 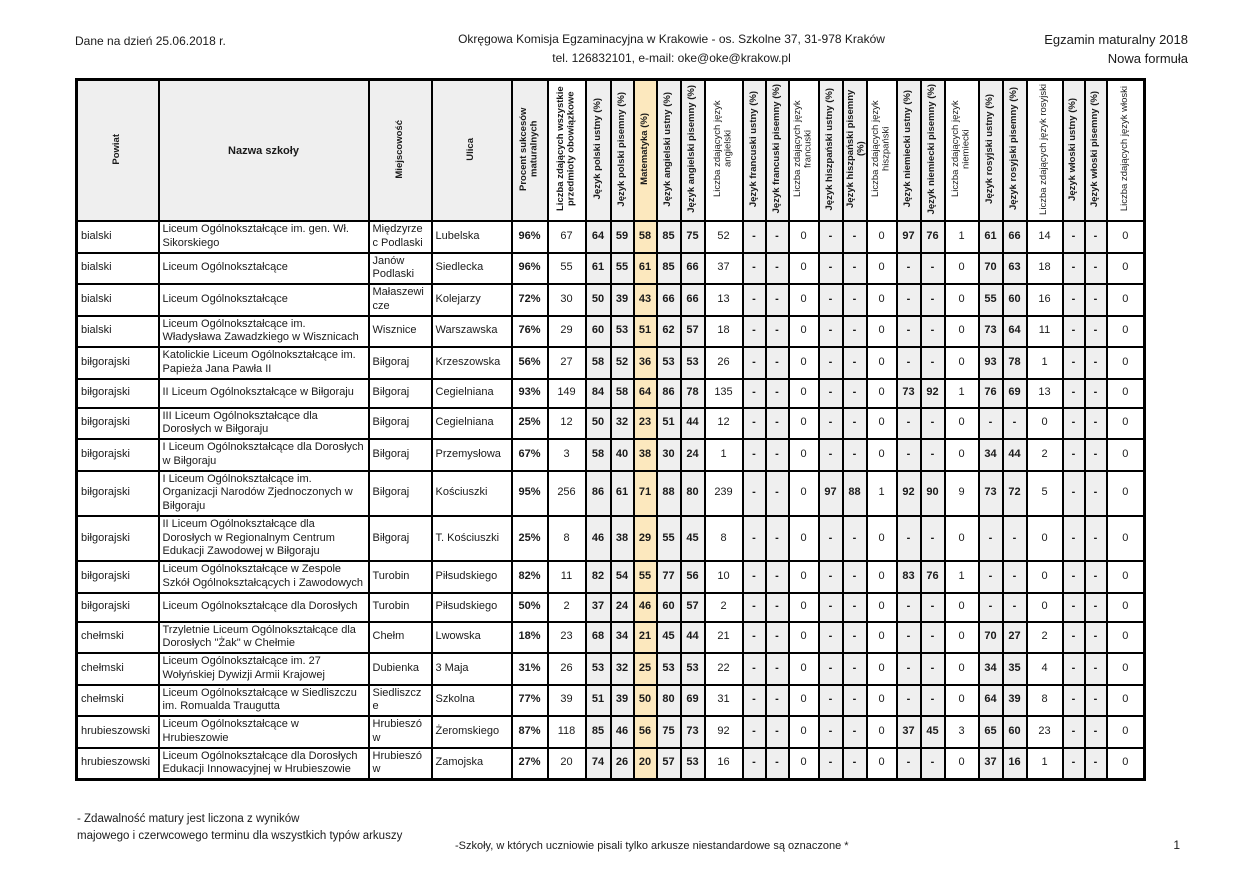 I want to click on value-cell-procent_sukcesow: 18%, so click(x=529, y=637).